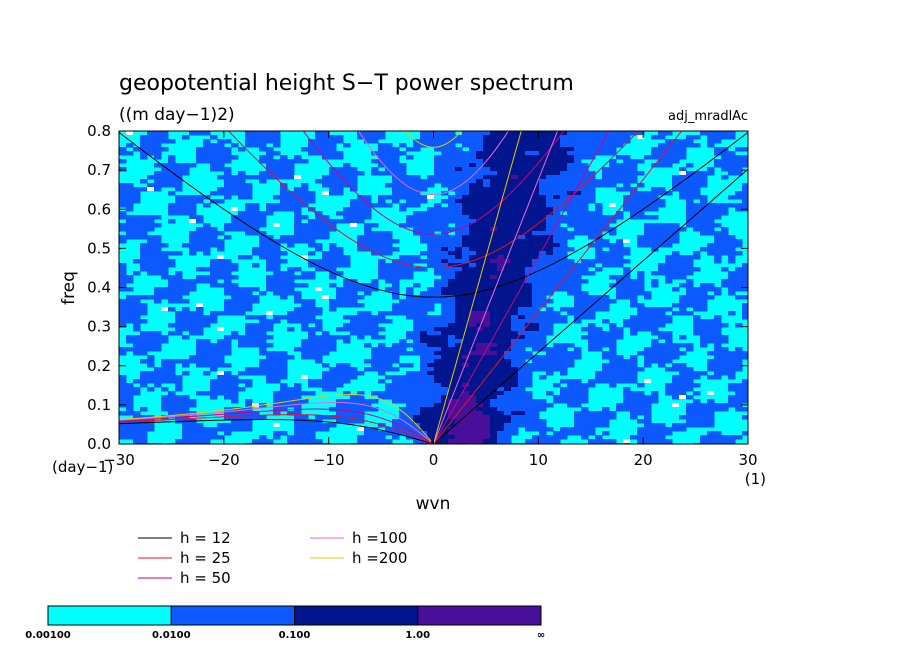  Describe the element at coordinates (99, 288) in the screenshot. I see `y-tick-label: 0.4` at that location.